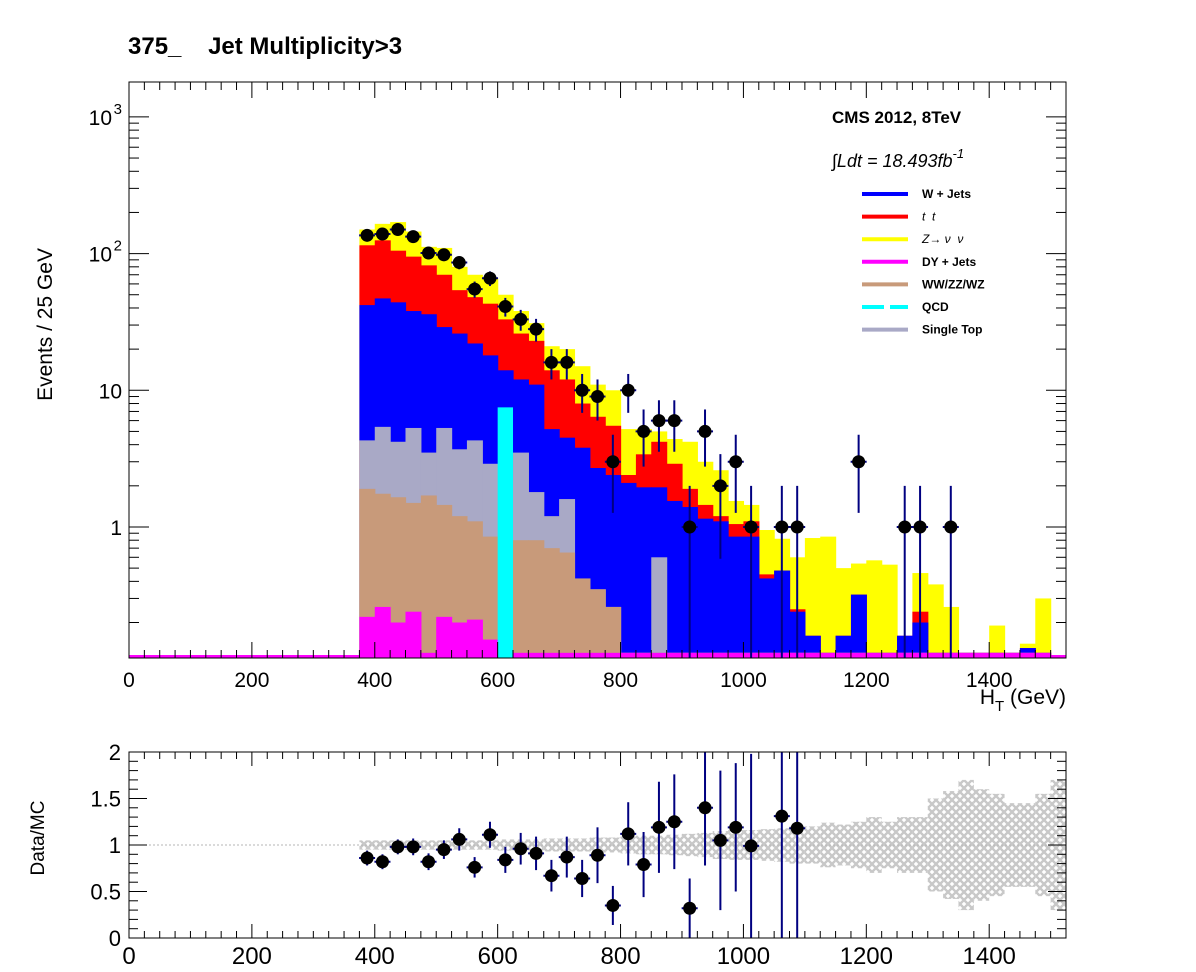  Describe the element at coordinates (105, 892) in the screenshot. I see `ratio-y-tick-label: 0.5` at that location.